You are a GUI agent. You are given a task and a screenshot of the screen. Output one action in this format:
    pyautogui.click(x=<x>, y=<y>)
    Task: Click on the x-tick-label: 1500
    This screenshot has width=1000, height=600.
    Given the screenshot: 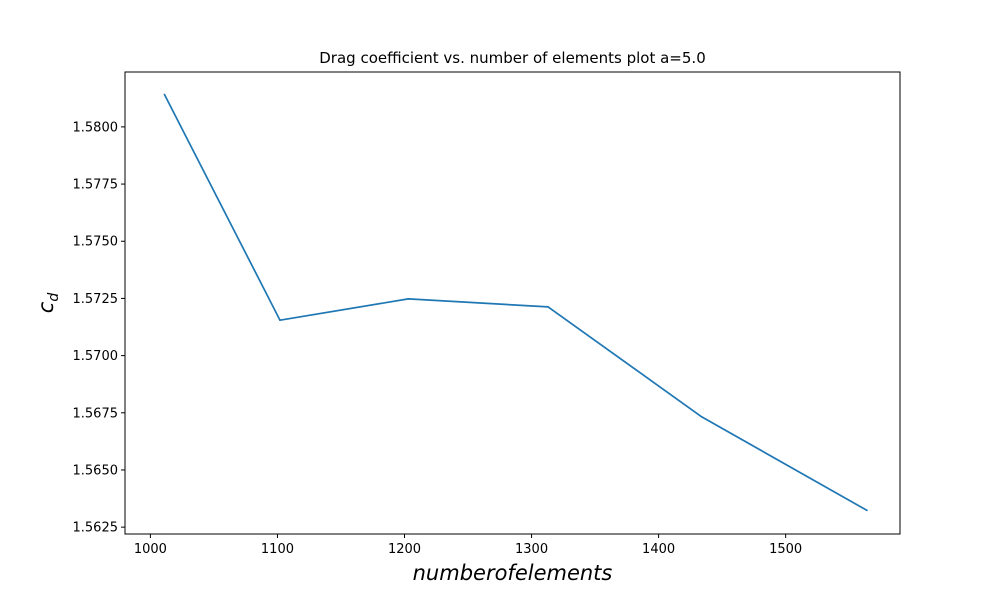 What is the action you would take?
    pyautogui.click(x=785, y=549)
    